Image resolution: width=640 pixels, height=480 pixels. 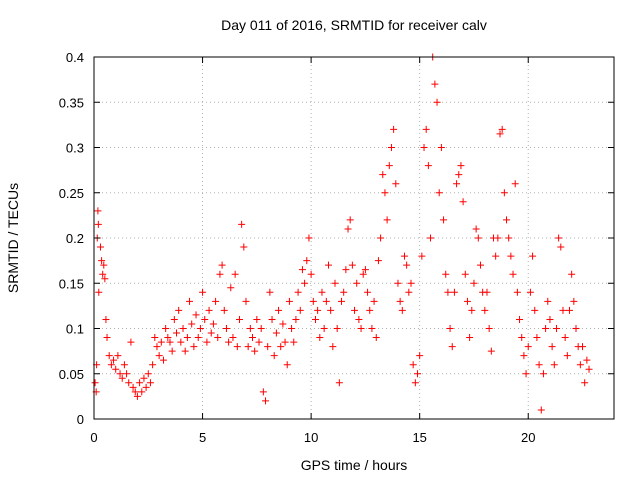 What do you see at coordinates (71, 102) in the screenshot?
I see `y-tick-label: 0.35` at bounding box center [71, 102].